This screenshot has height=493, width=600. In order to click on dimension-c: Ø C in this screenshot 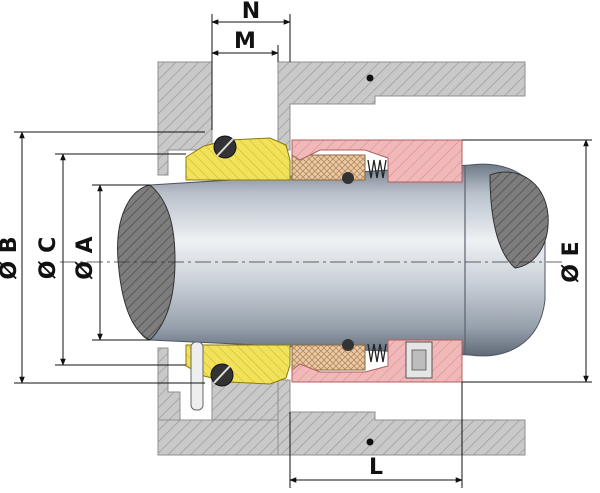, I will do `click(111, 259)`.